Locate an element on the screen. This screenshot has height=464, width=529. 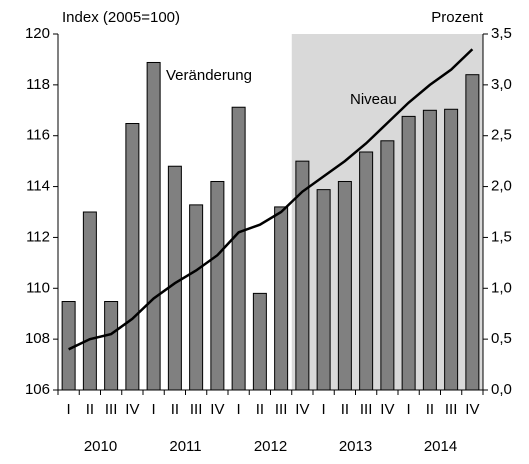
year-label: 2010 is located at coordinates (100, 446).